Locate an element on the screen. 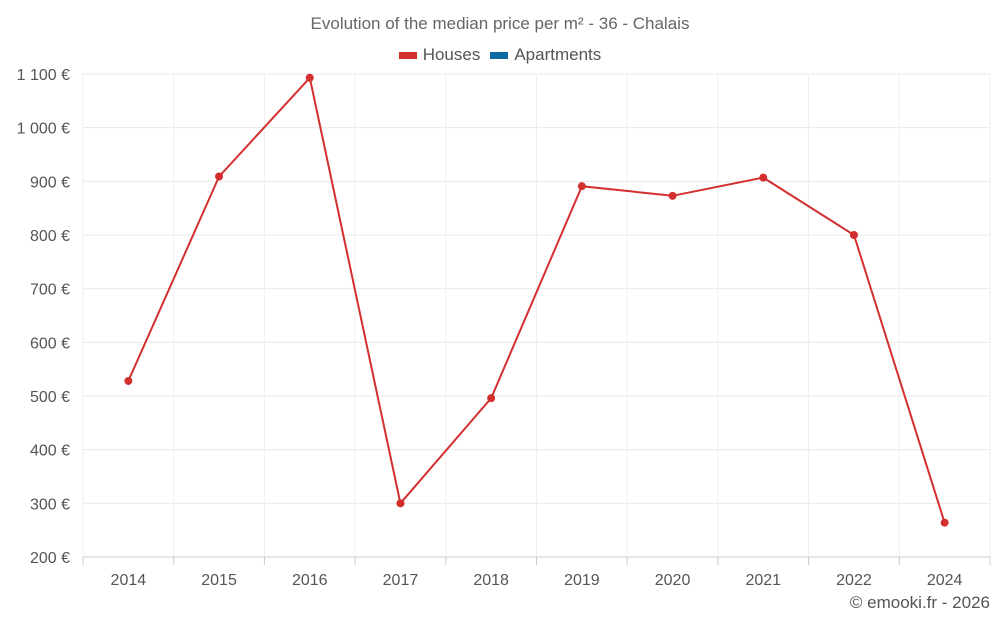 The image size is (1000, 625). y-tick-label: 800 € is located at coordinates (50, 236).